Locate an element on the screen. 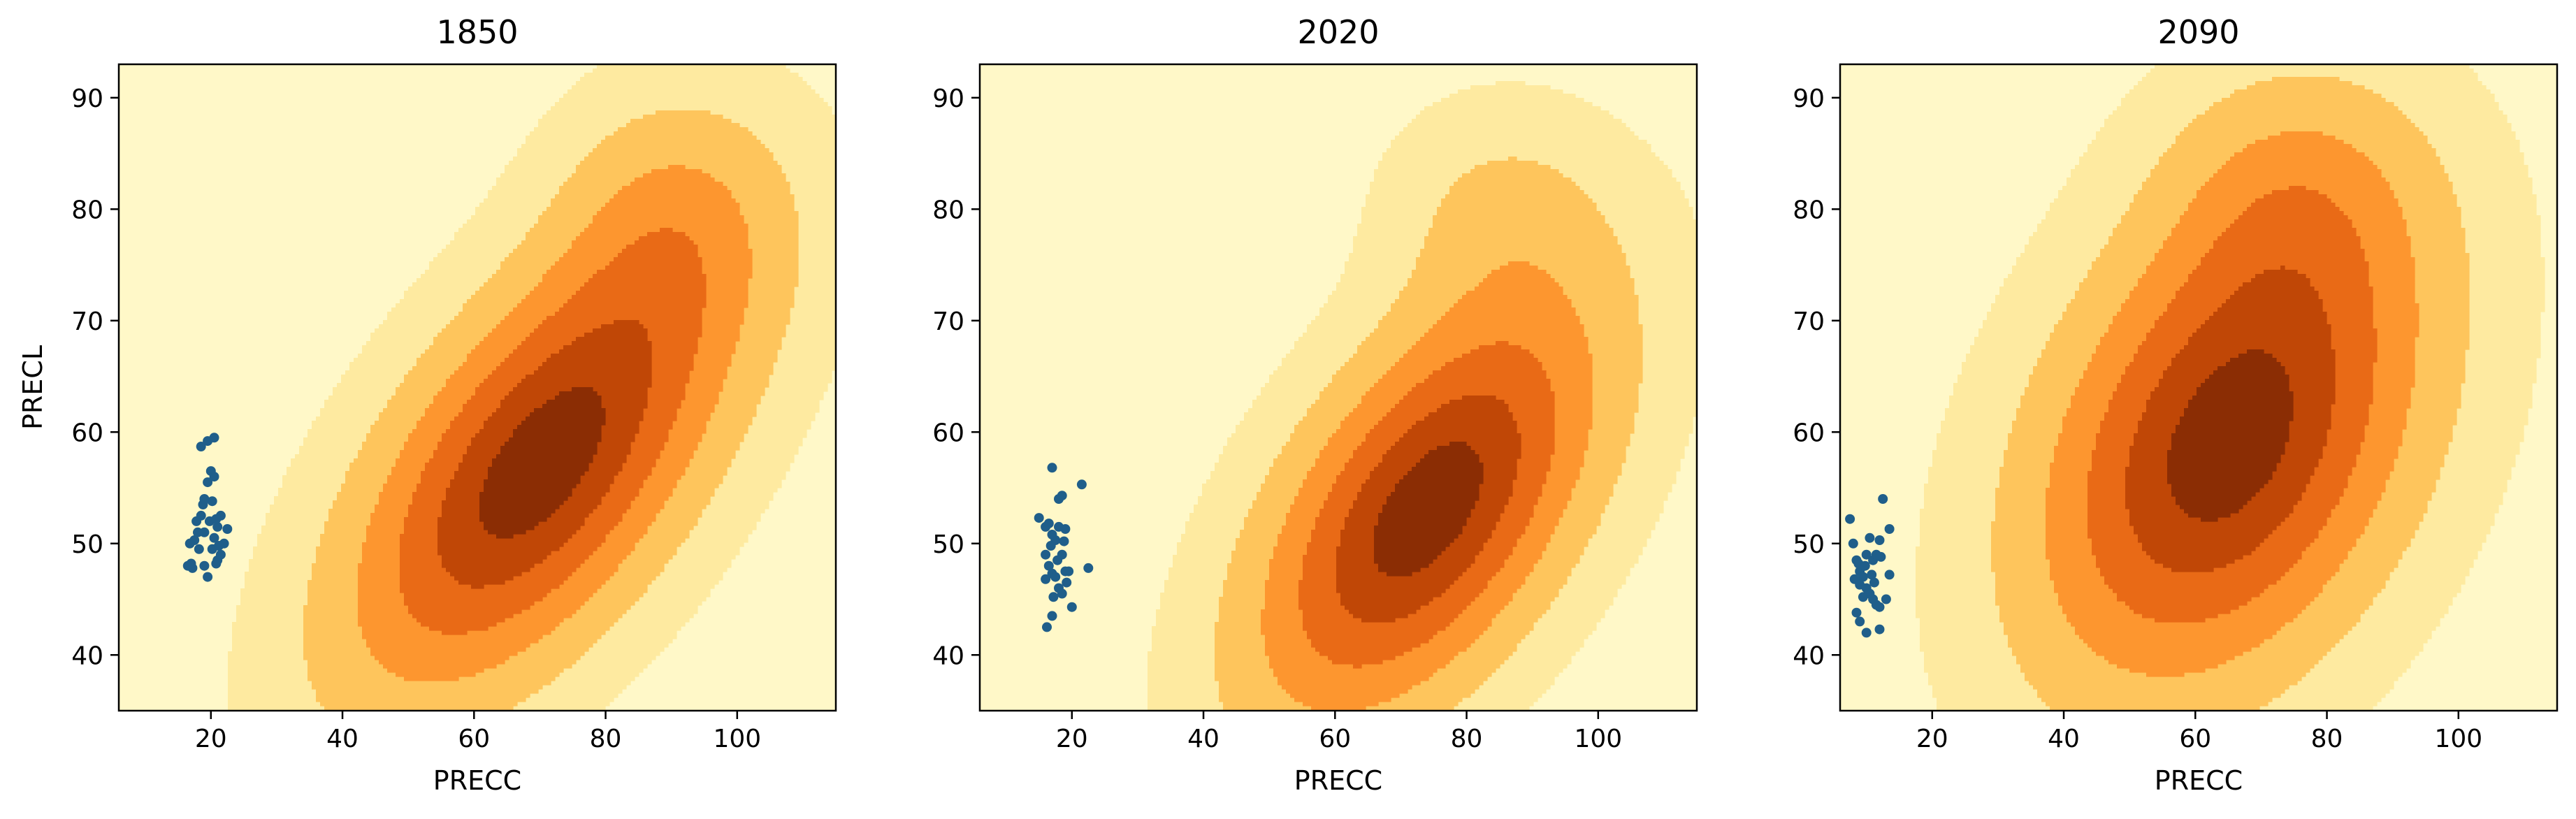 The image size is (2576, 819). x-axis-label-2090: PRECC is located at coordinates (2199, 780).